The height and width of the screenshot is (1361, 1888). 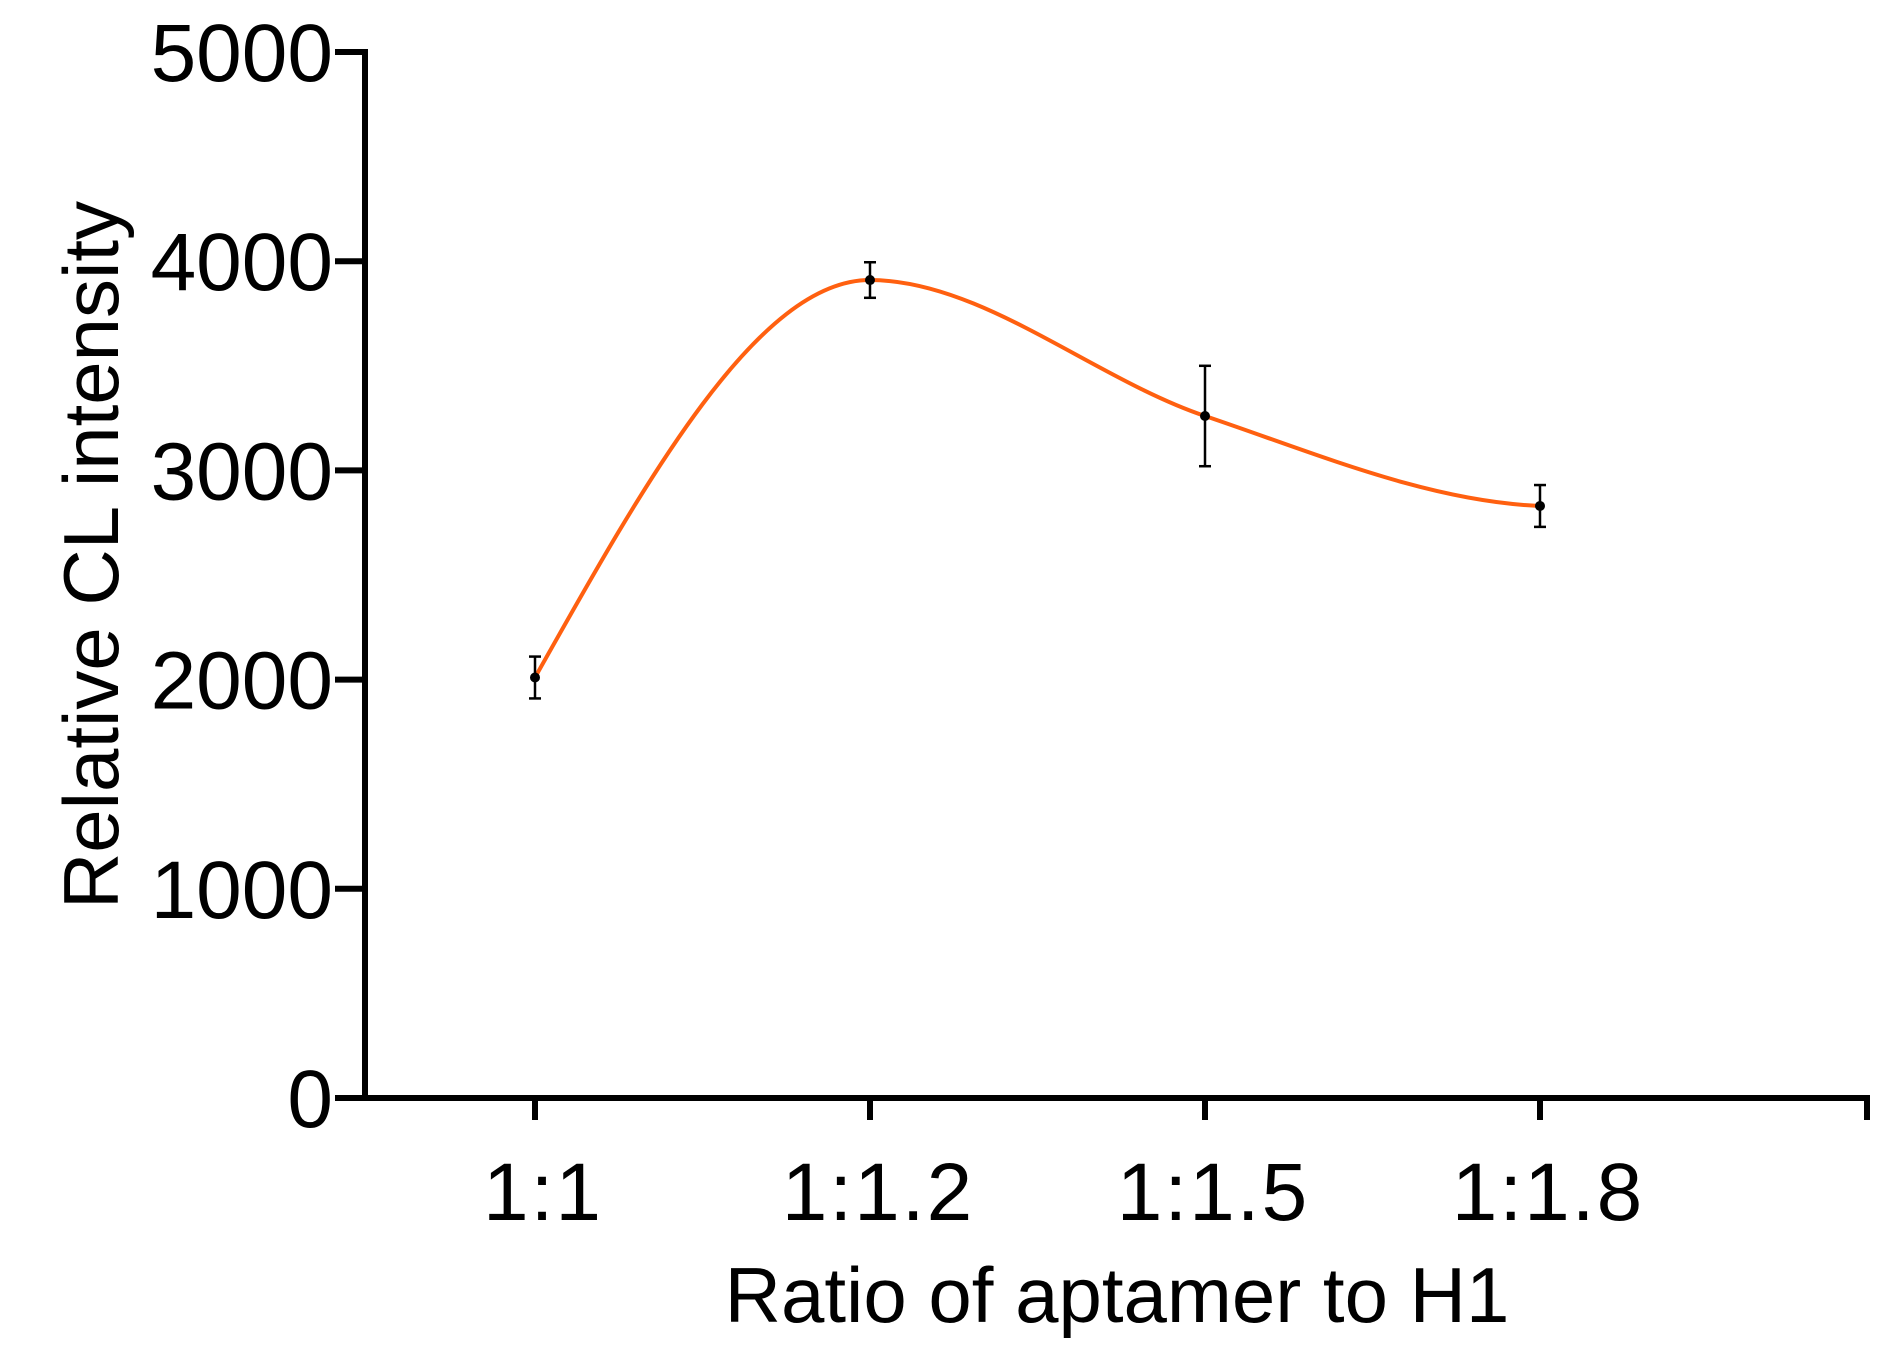 What do you see at coordinates (242, 53) in the screenshot?
I see `y-tick-label: 5000` at bounding box center [242, 53].